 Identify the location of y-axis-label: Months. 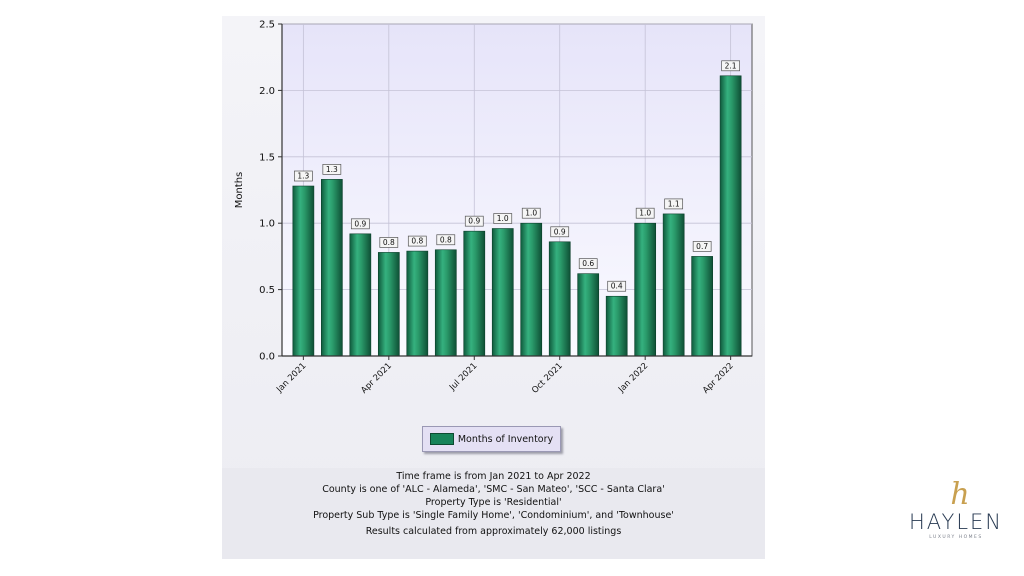
(239, 190).